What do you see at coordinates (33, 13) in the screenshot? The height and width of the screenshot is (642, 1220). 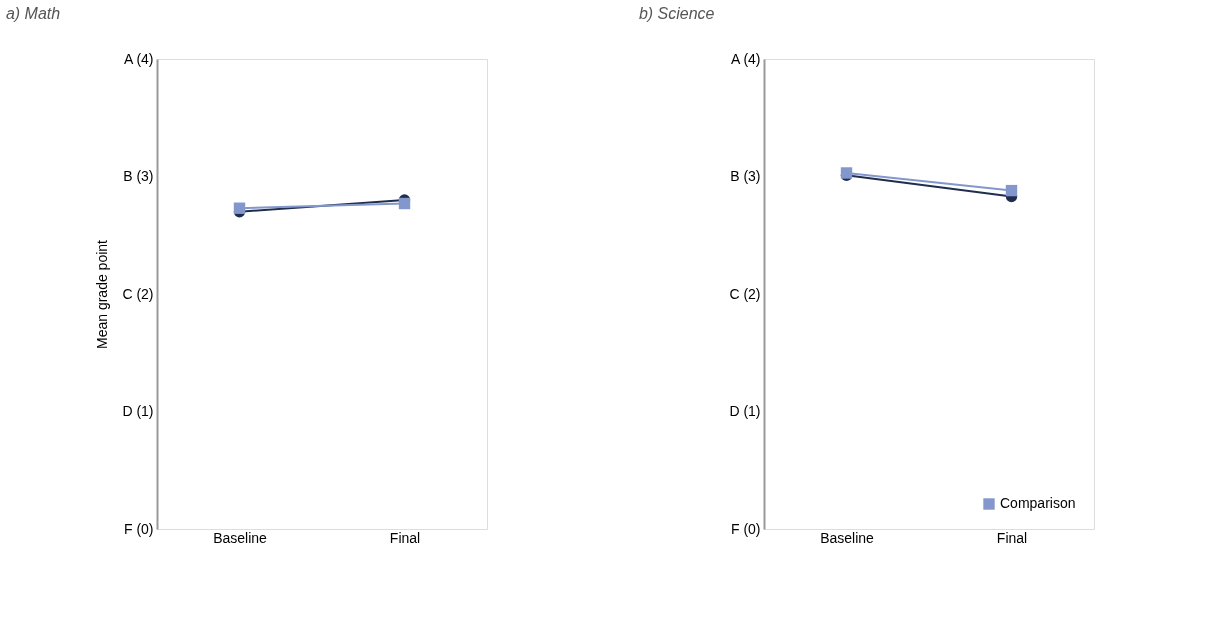 I see `chart-title: a) Math` at bounding box center [33, 13].